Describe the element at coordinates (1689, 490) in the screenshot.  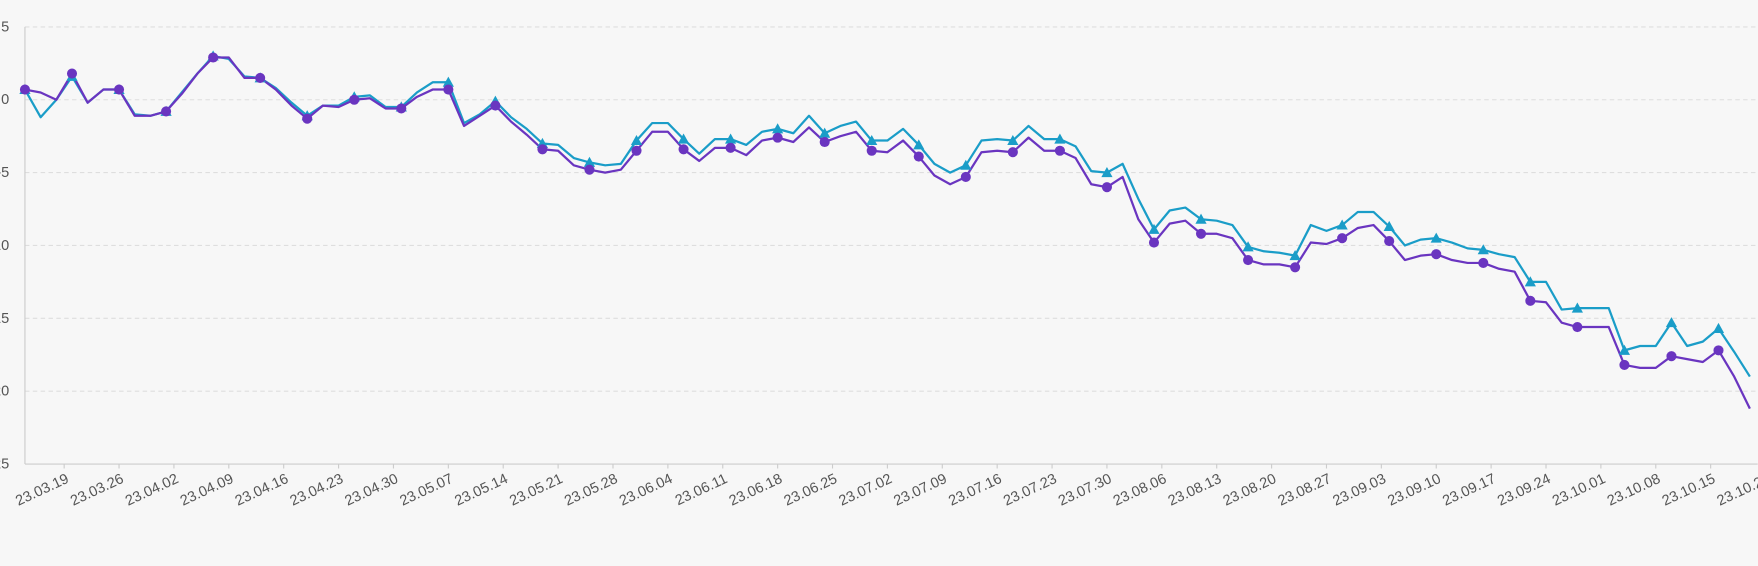
I see `x-tick-label: 23.10.15` at that location.